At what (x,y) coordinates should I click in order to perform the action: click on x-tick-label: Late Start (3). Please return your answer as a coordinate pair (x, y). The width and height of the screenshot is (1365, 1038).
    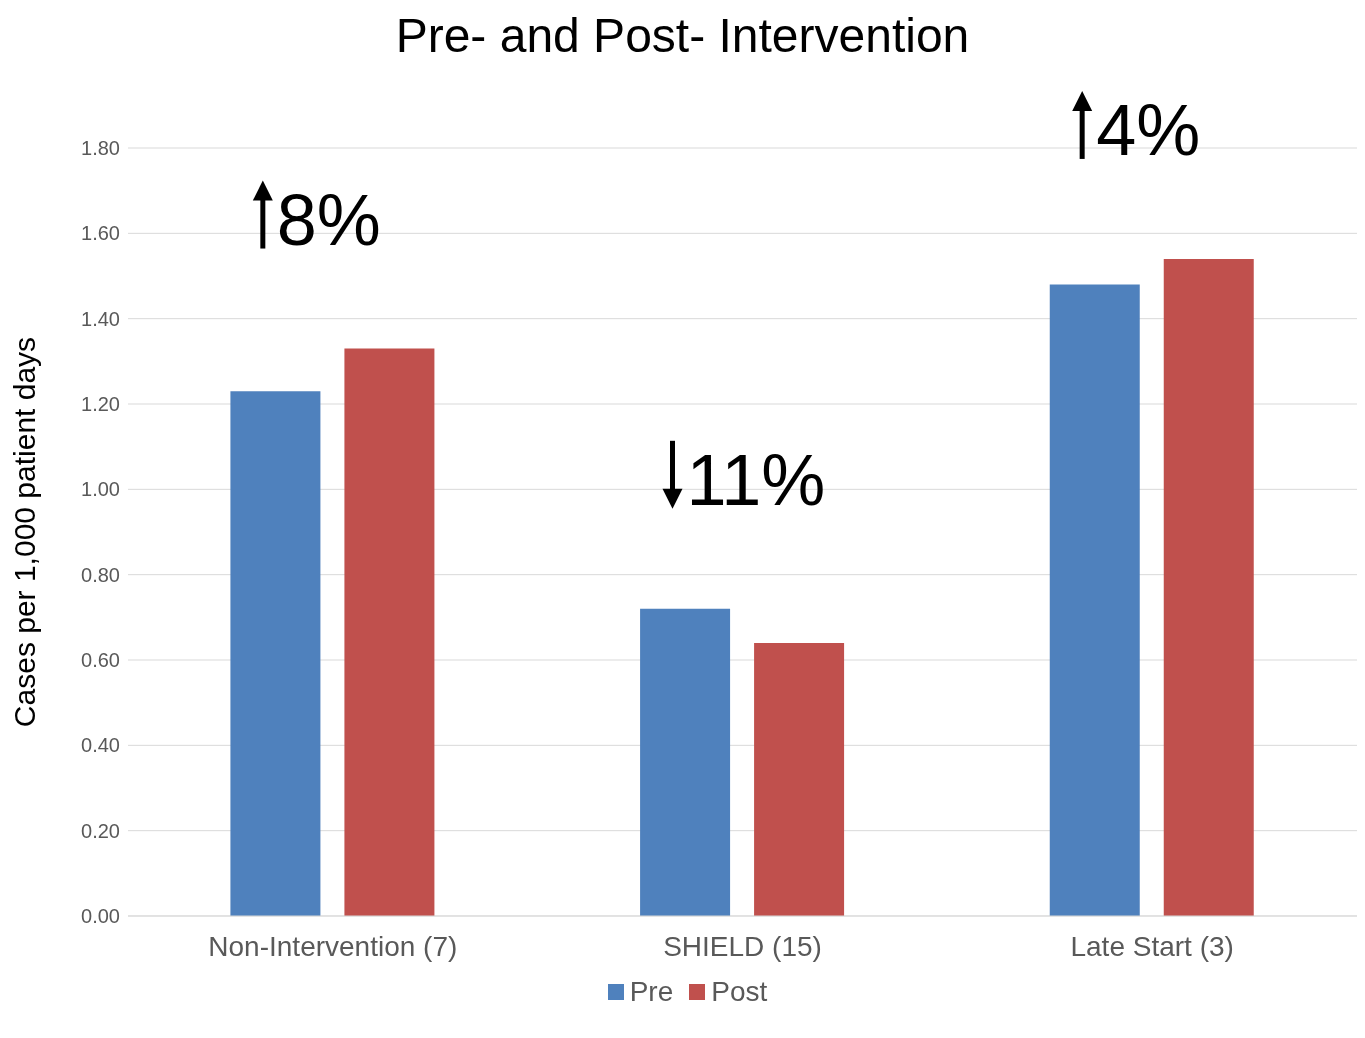
    Looking at the image, I should click on (1152, 946).